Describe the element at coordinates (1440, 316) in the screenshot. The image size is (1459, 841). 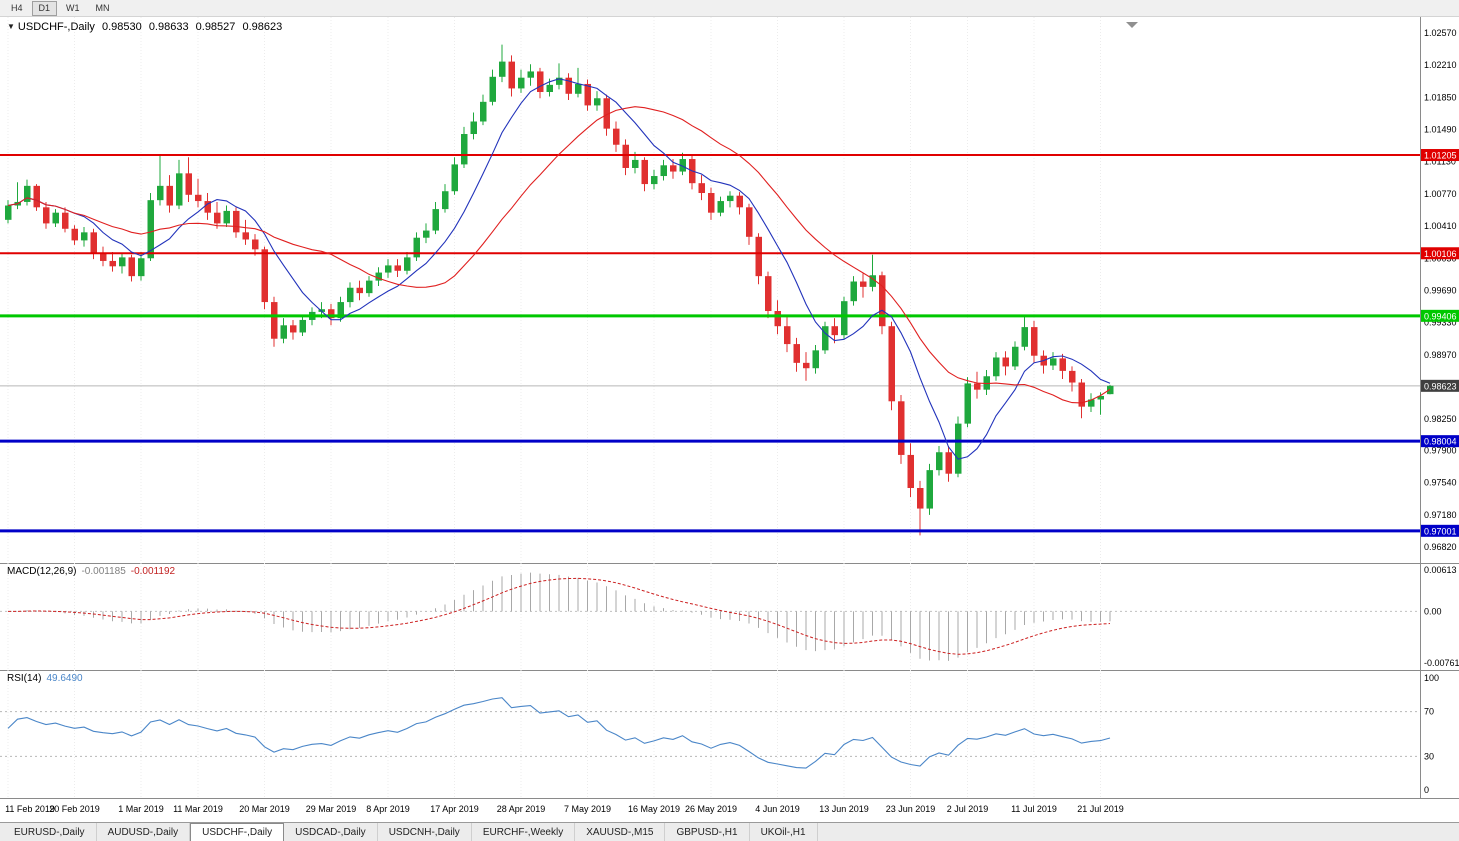
I see `price-tag-label: 0.99406` at that location.